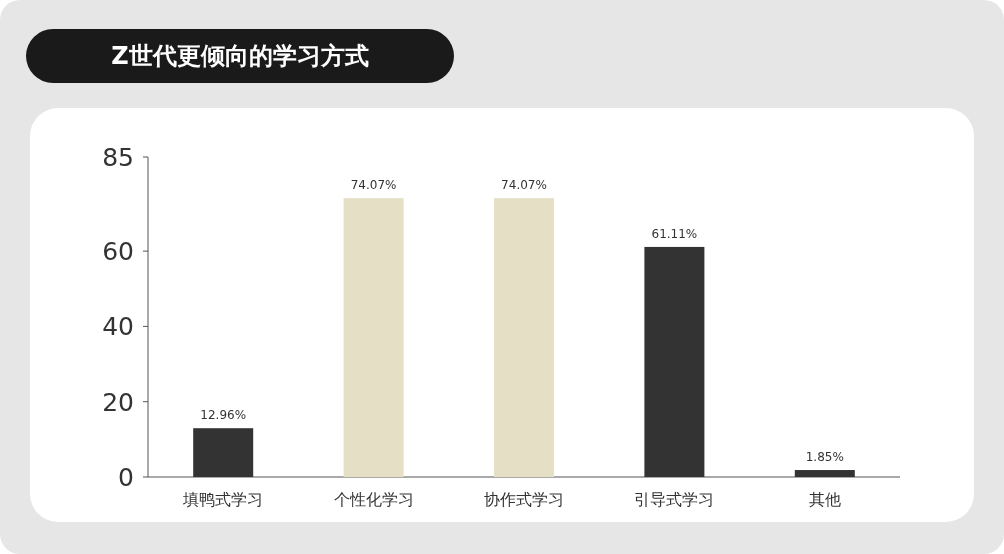  I want to click on y-tick-label: 0, so click(126, 477).